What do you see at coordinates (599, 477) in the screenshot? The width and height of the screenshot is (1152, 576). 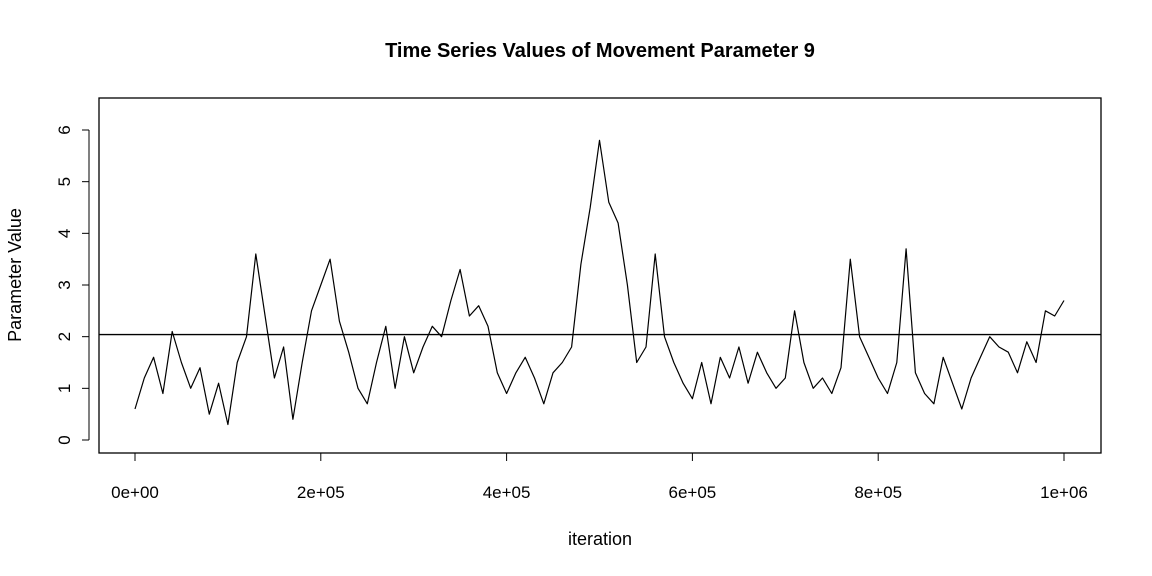 I see `x-axis: 0e+00 2e+05 4e+05 6e+05 8e+05 1e+06` at bounding box center [599, 477].